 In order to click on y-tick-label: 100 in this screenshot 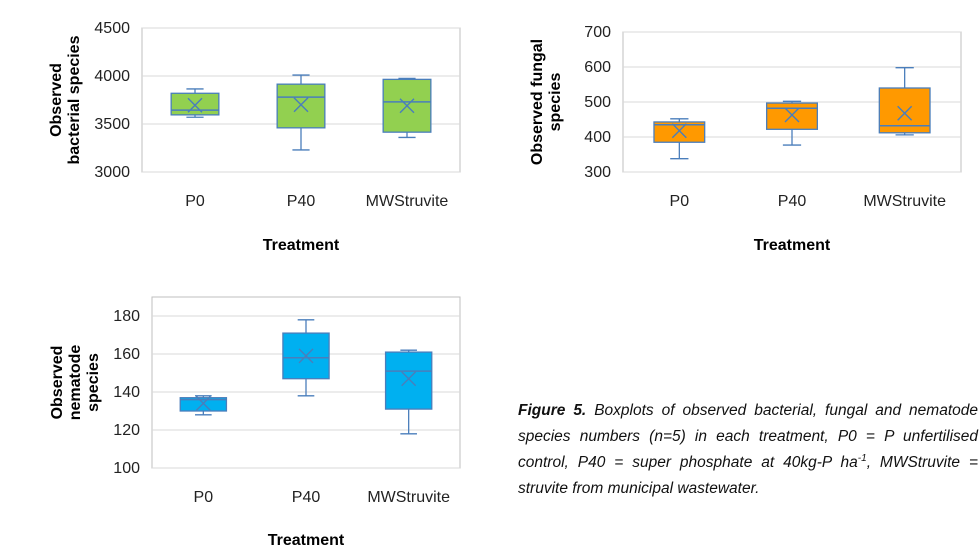, I will do `click(126, 468)`.